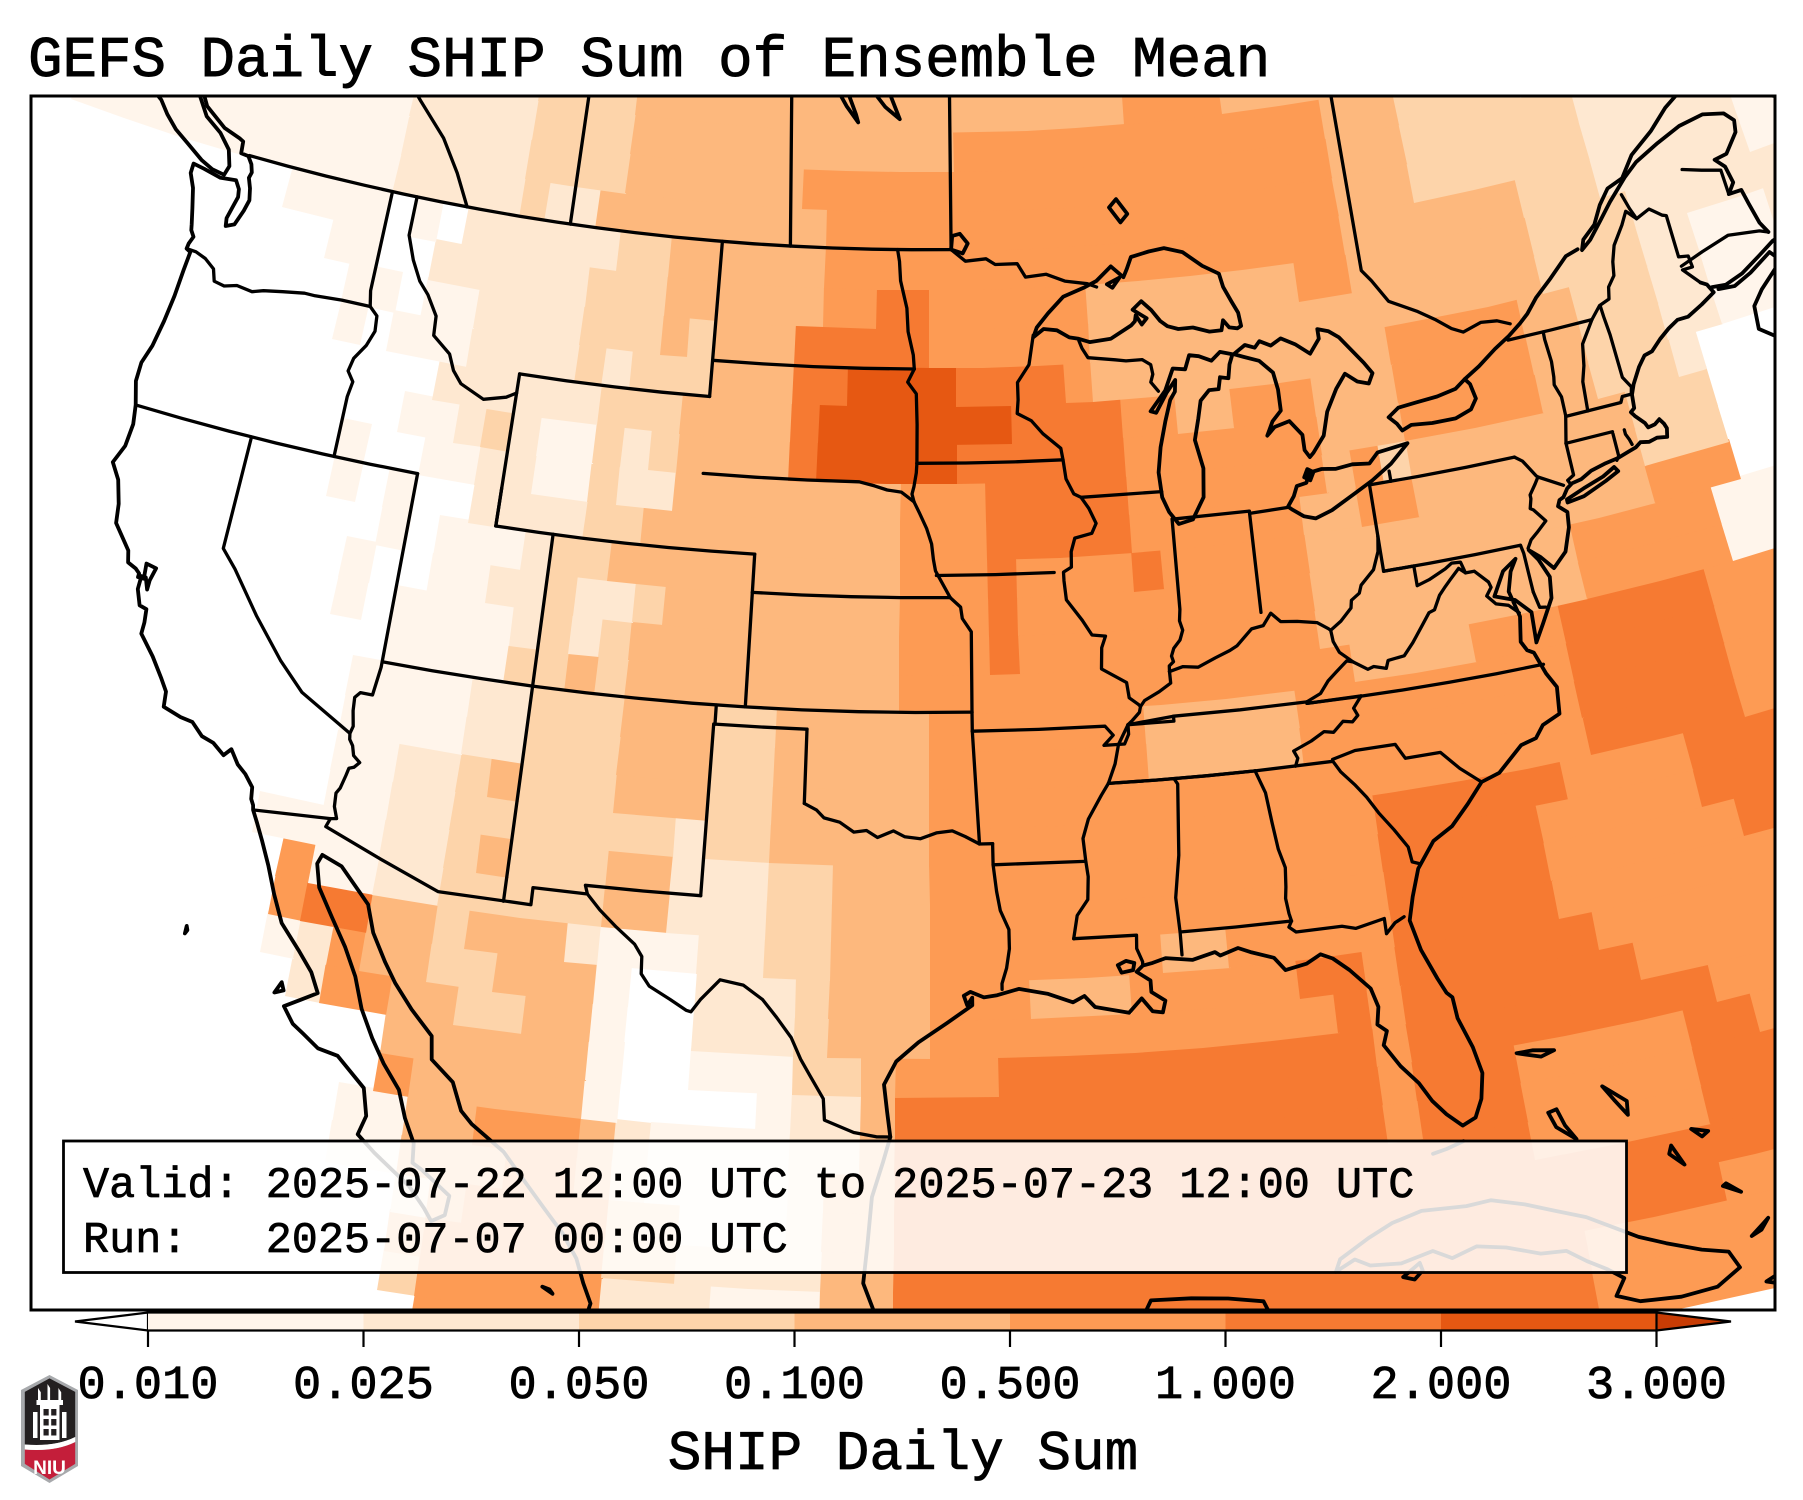  What do you see at coordinates (135, 1241) in the screenshot?
I see `svg-text: Run:` at bounding box center [135, 1241].